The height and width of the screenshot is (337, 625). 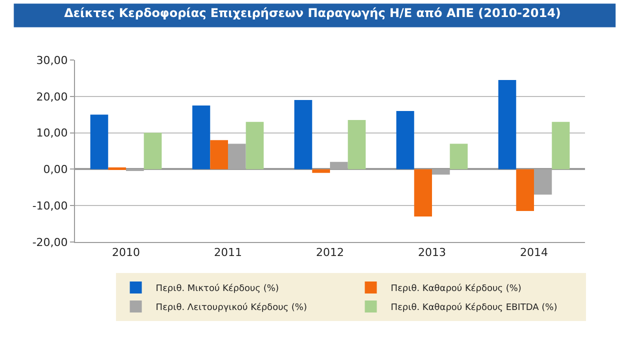 I want to click on x-tick-label: 2013, so click(x=432, y=253).